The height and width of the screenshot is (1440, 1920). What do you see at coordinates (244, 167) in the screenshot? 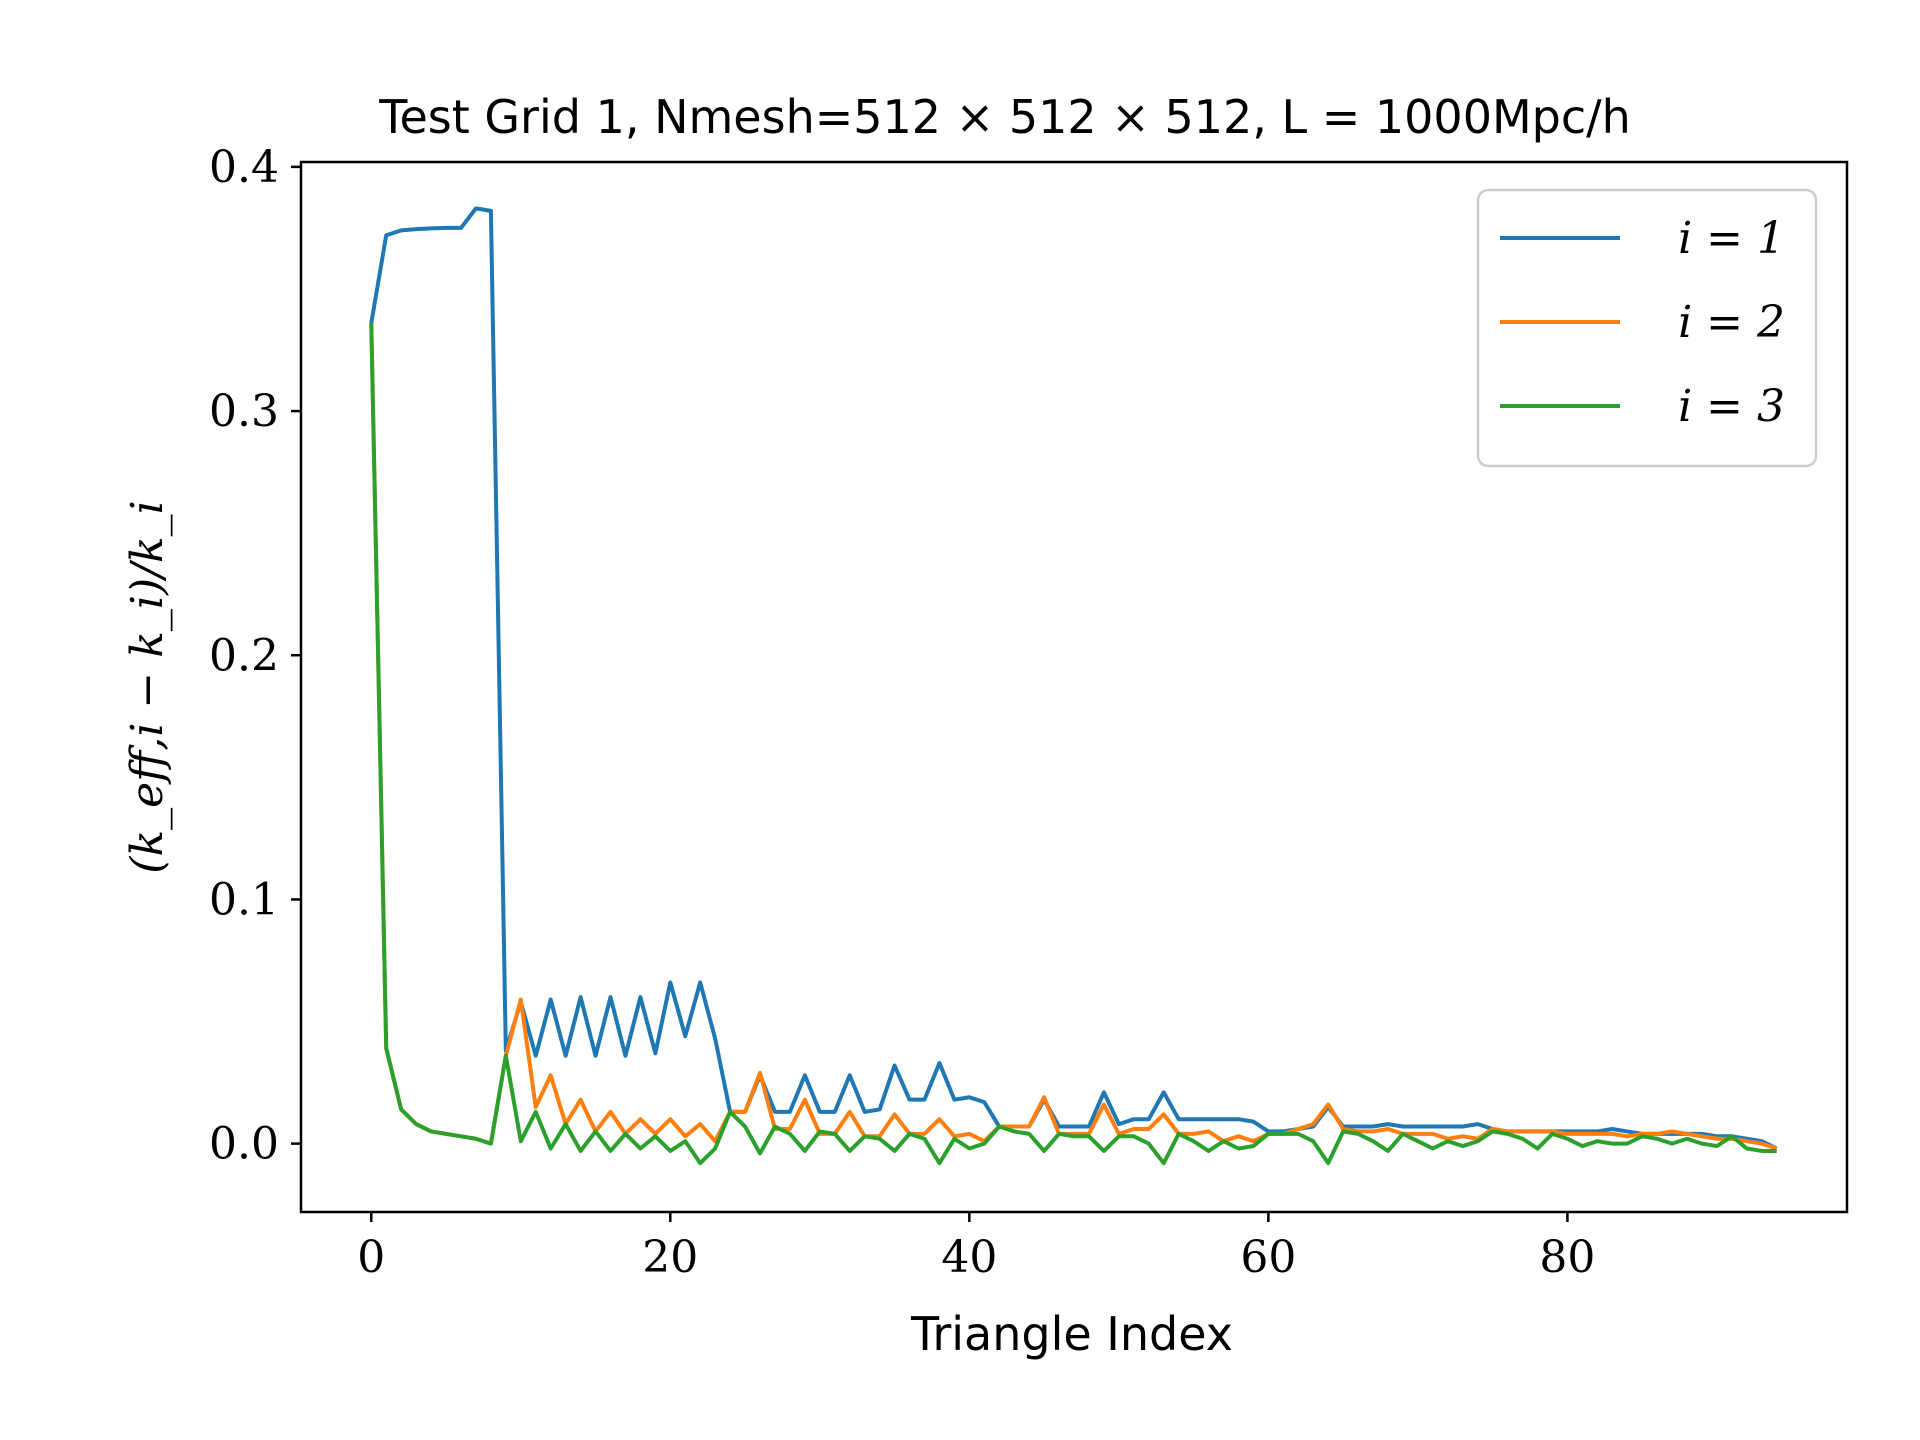
I see `y-tick-label: 0.4` at bounding box center [244, 167].